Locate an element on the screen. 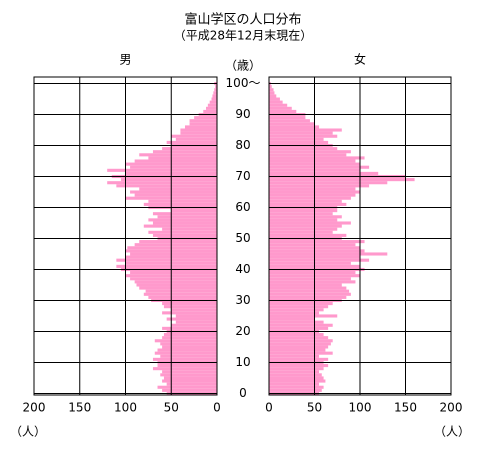 The width and height of the screenshot is (480, 450). age-tick-label: 50 is located at coordinates (242, 238).